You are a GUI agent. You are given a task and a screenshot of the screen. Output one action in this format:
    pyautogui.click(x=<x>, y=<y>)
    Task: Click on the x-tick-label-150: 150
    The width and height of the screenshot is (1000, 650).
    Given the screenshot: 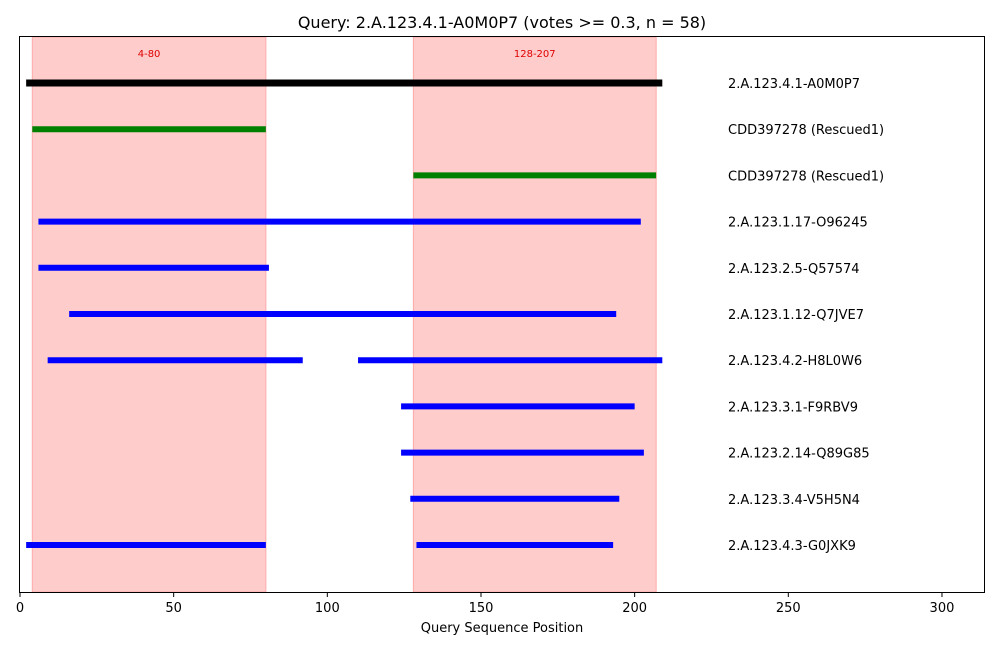 What is the action you would take?
    pyautogui.click(x=481, y=608)
    